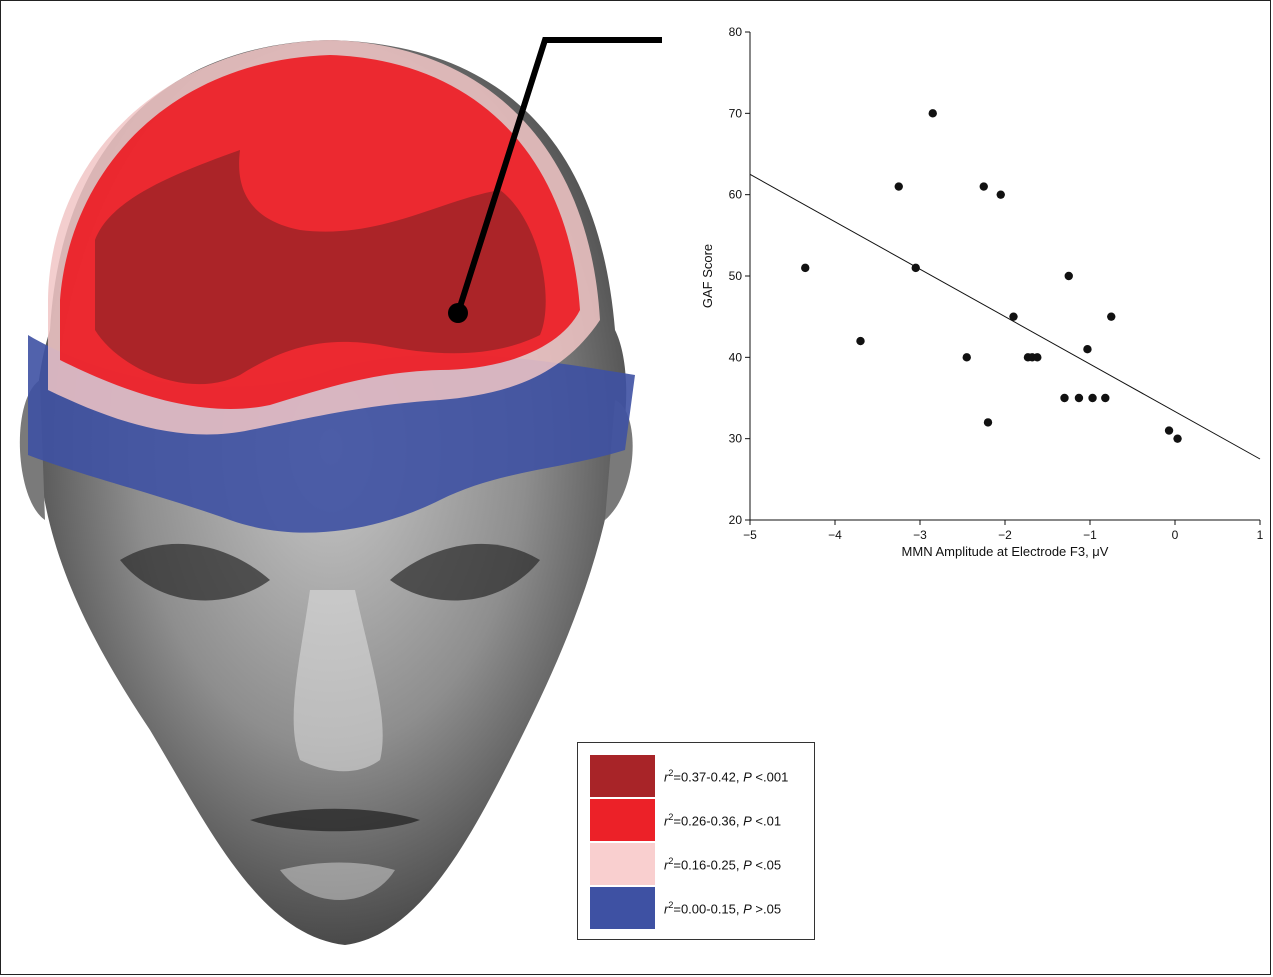 The width and height of the screenshot is (1273, 977). Describe the element at coordinates (835, 535) in the screenshot. I see `x-tick-label: −4` at that location.